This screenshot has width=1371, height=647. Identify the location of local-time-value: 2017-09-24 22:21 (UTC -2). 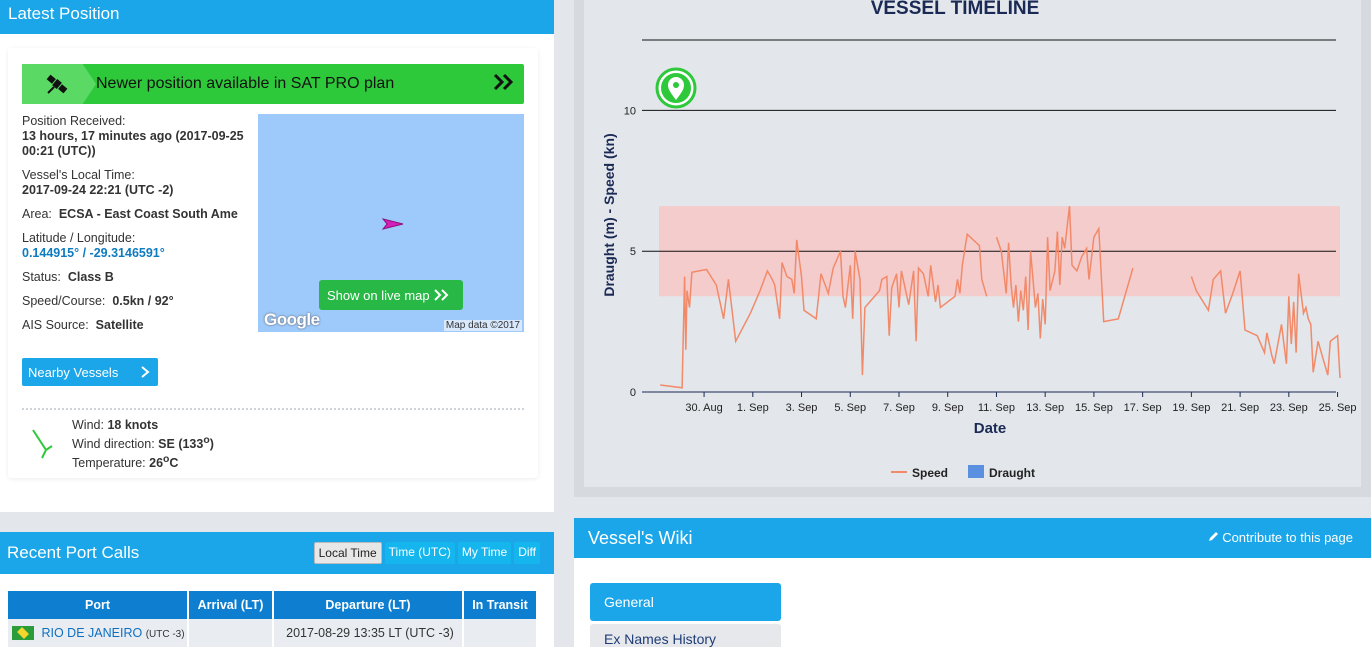
(98, 190).